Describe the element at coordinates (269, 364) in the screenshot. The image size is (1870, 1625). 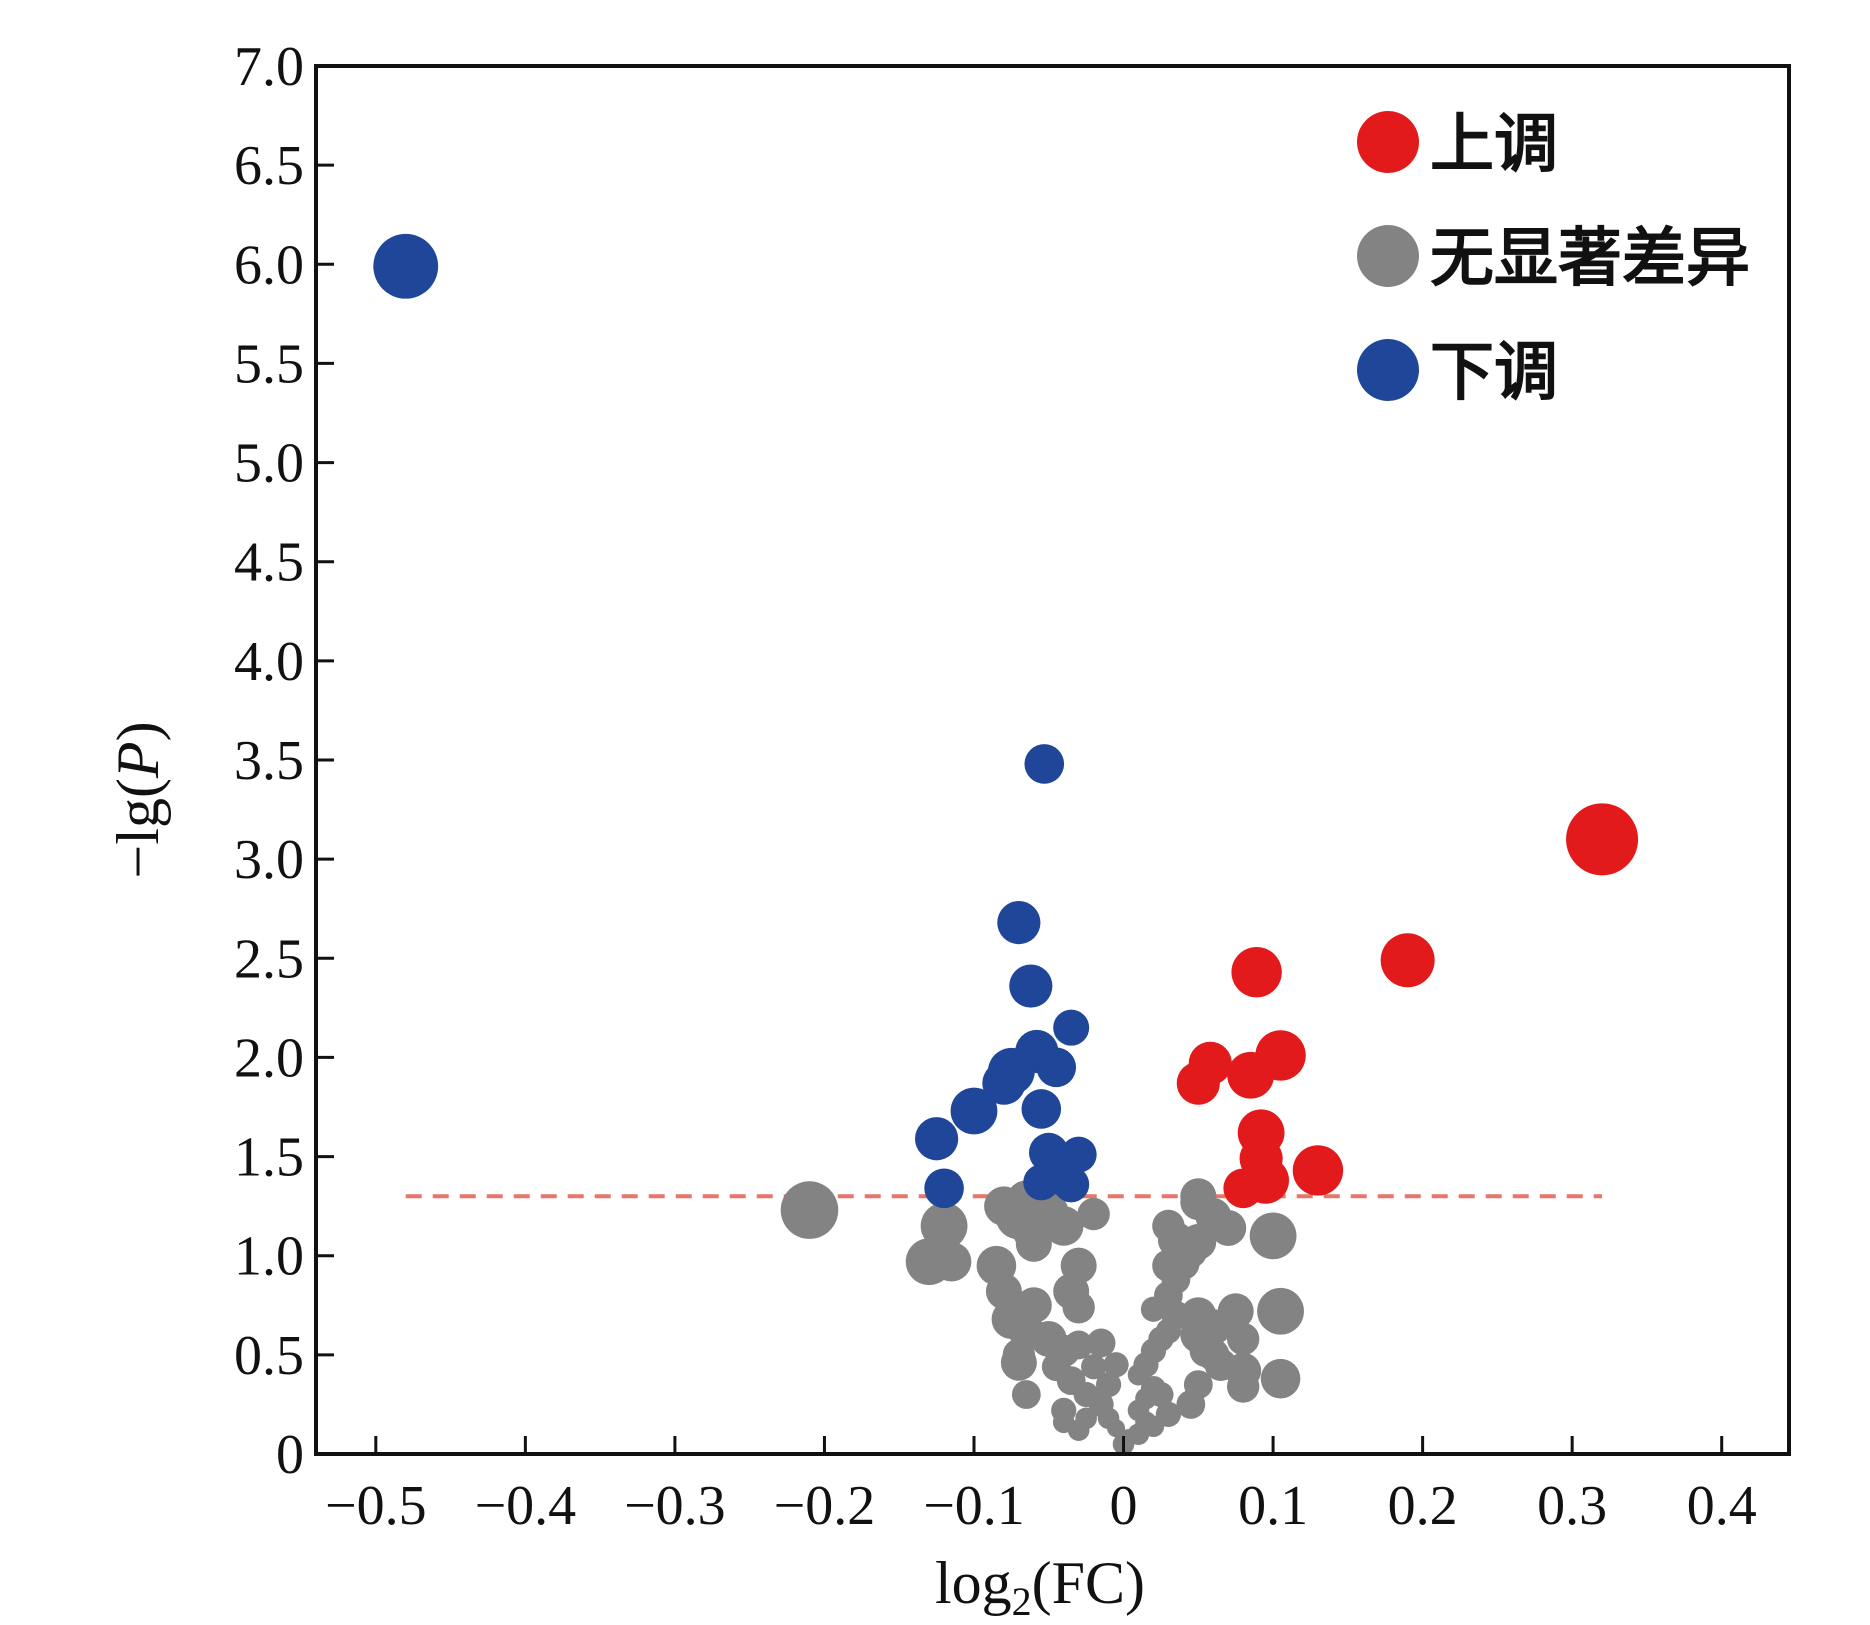
I see `y-tick-label: 5.5` at that location.